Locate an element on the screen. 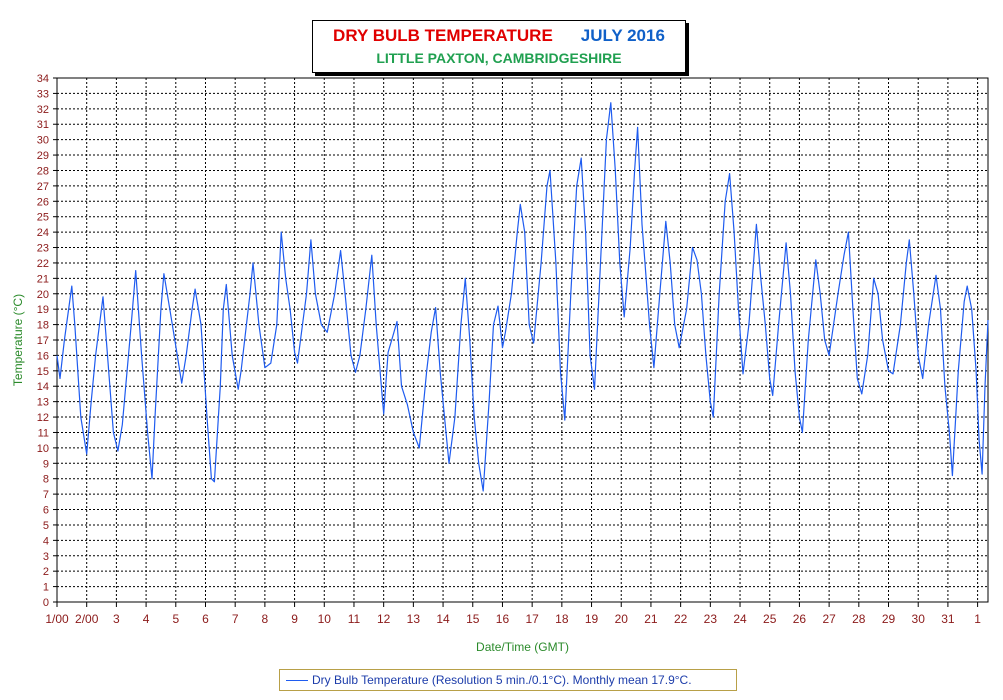  y-tick-label: 17 is located at coordinates (43, 341).